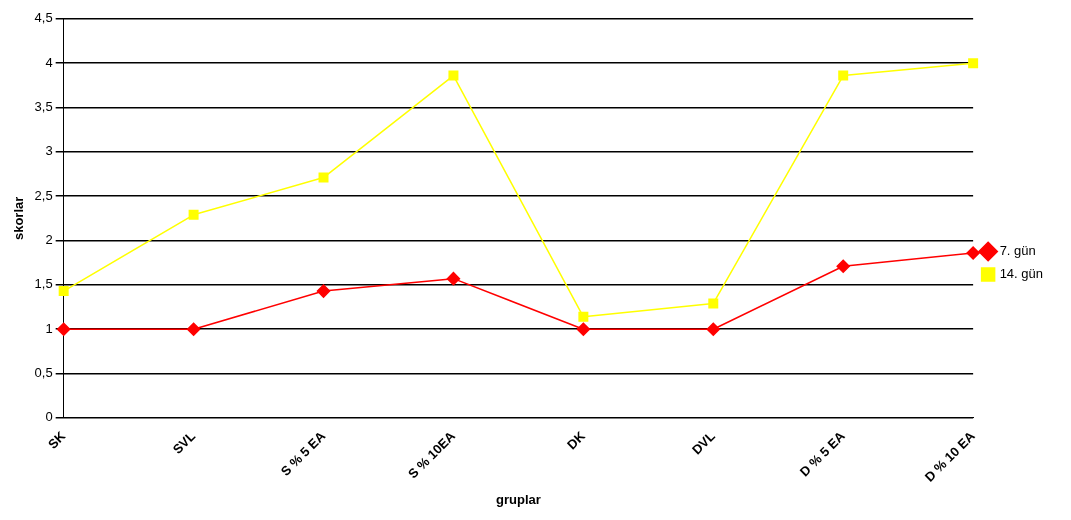 The width and height of the screenshot is (1071, 520). Describe the element at coordinates (703, 443) in the screenshot. I see `x-tick-label: DVL` at that location.